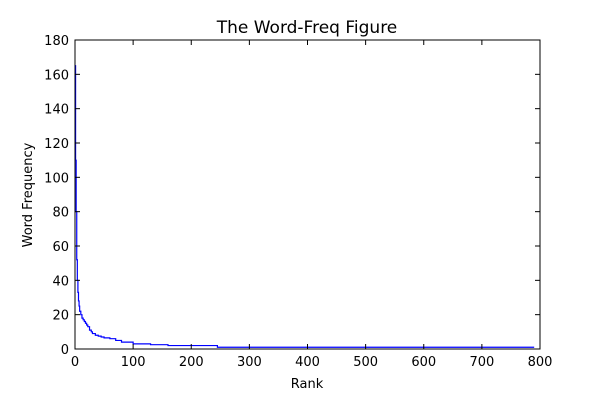 The height and width of the screenshot is (400, 600). I want to click on y-tick-label: 60, so click(60, 247).